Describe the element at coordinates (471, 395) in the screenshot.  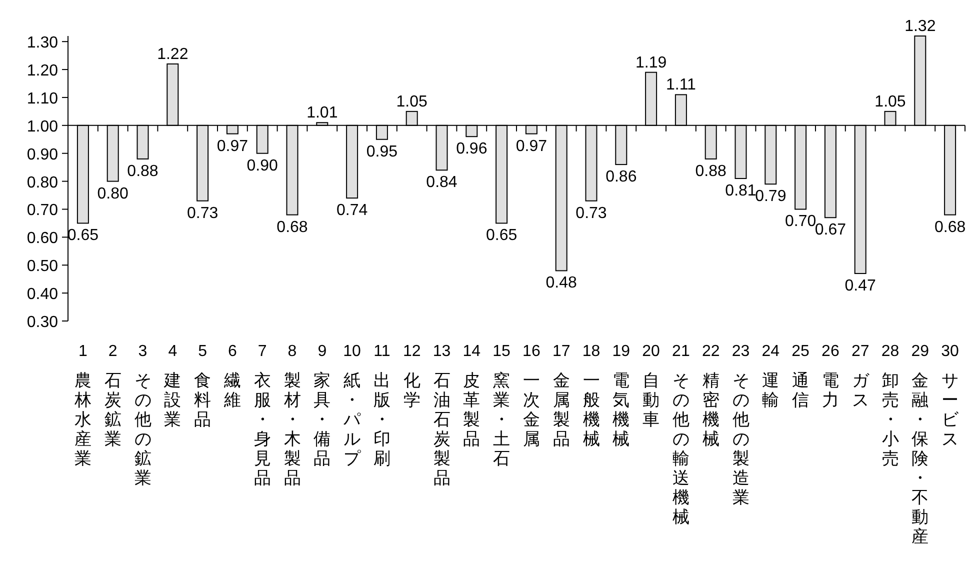
I see `x-tick-label: 14 皮革製品` at that location.